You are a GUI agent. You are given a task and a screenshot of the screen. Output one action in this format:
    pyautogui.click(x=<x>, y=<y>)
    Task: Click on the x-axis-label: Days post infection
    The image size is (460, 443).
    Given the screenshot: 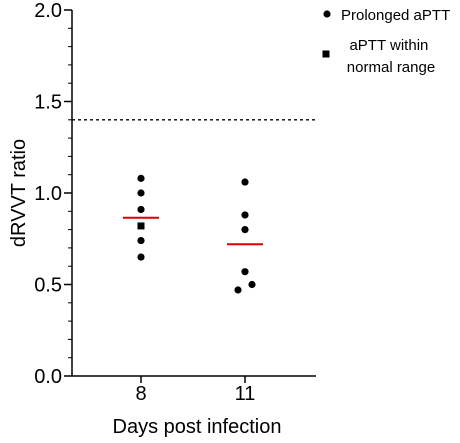 What is the action you would take?
    pyautogui.click(x=197, y=427)
    